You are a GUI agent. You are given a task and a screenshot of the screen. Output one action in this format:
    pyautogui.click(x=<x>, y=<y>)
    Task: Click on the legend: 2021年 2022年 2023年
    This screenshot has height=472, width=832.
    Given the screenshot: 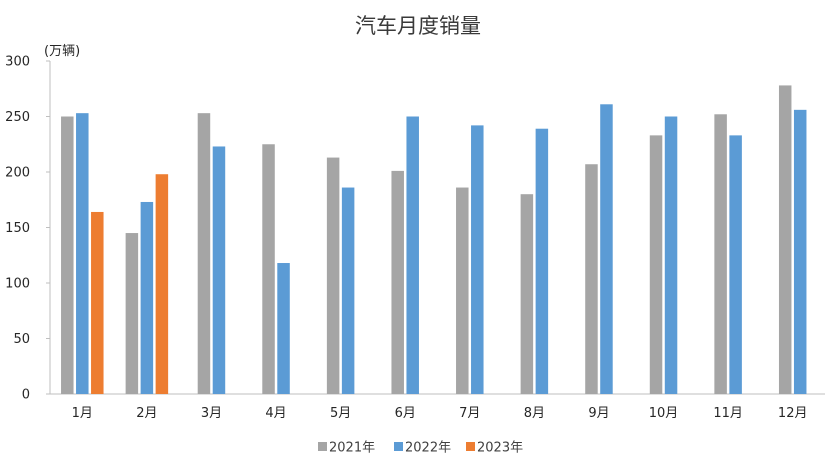 What is the action you would take?
    pyautogui.click(x=420, y=448)
    